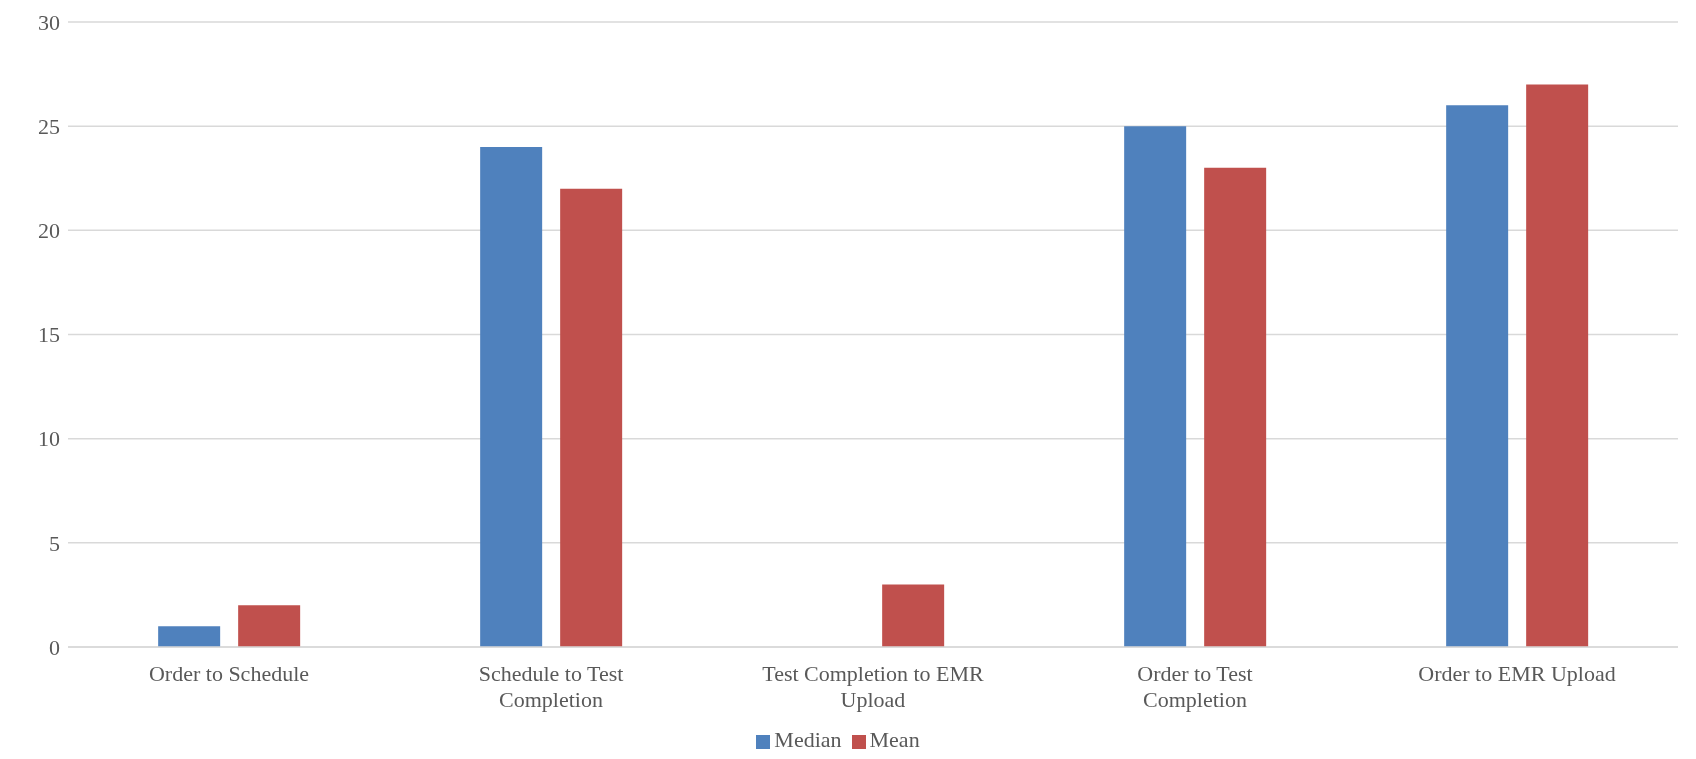 This screenshot has height=759, width=1696. What do you see at coordinates (49, 22) in the screenshot?
I see `y-tick-label: 30` at bounding box center [49, 22].